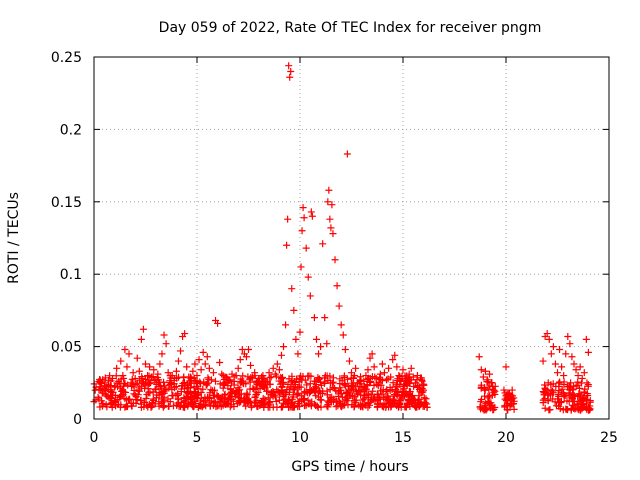 This screenshot has height=480, width=640. What do you see at coordinates (71, 130) in the screenshot?
I see `y-tick-label: 0.2` at bounding box center [71, 130].